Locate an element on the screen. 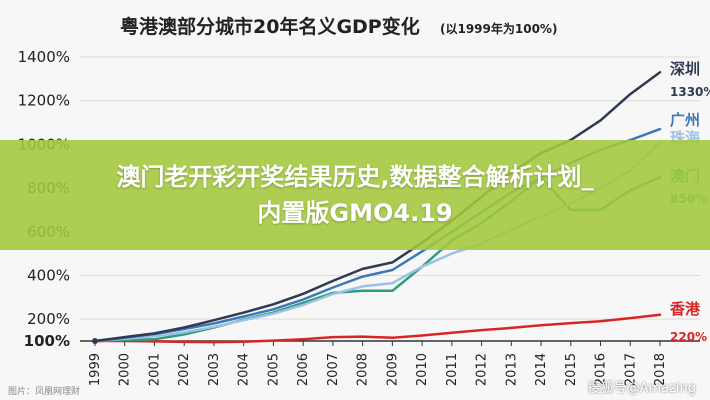  x-tick-label: 2012 is located at coordinates (482, 369).